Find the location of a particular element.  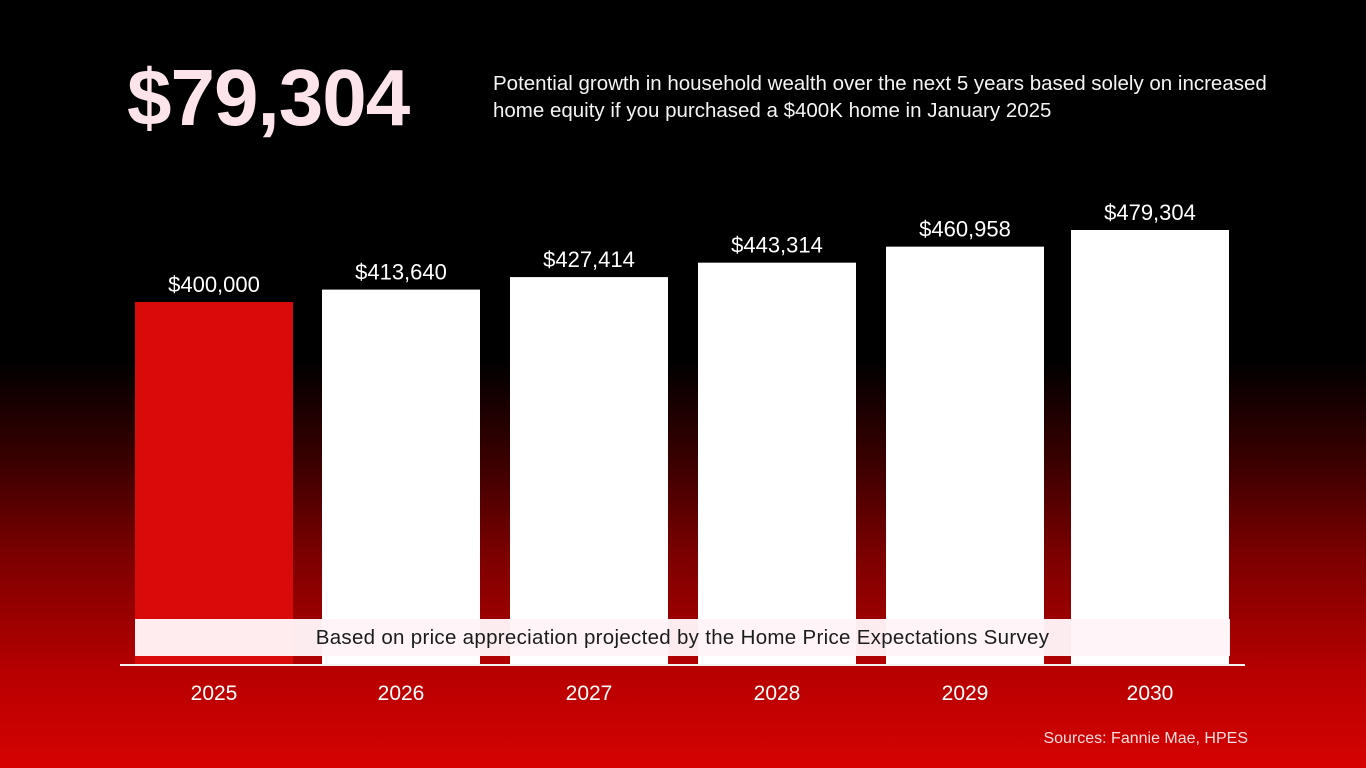

x-tick-label-2030: 2030 is located at coordinates (1150, 693).